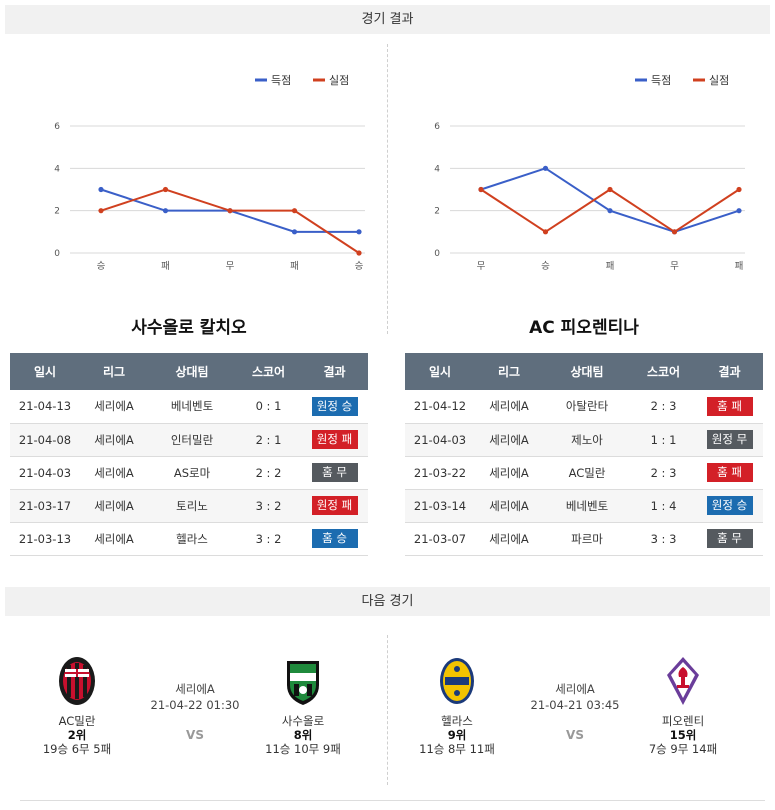 The width and height of the screenshot is (775, 810). I want to click on result-badge: 원정 승, so click(334, 406).